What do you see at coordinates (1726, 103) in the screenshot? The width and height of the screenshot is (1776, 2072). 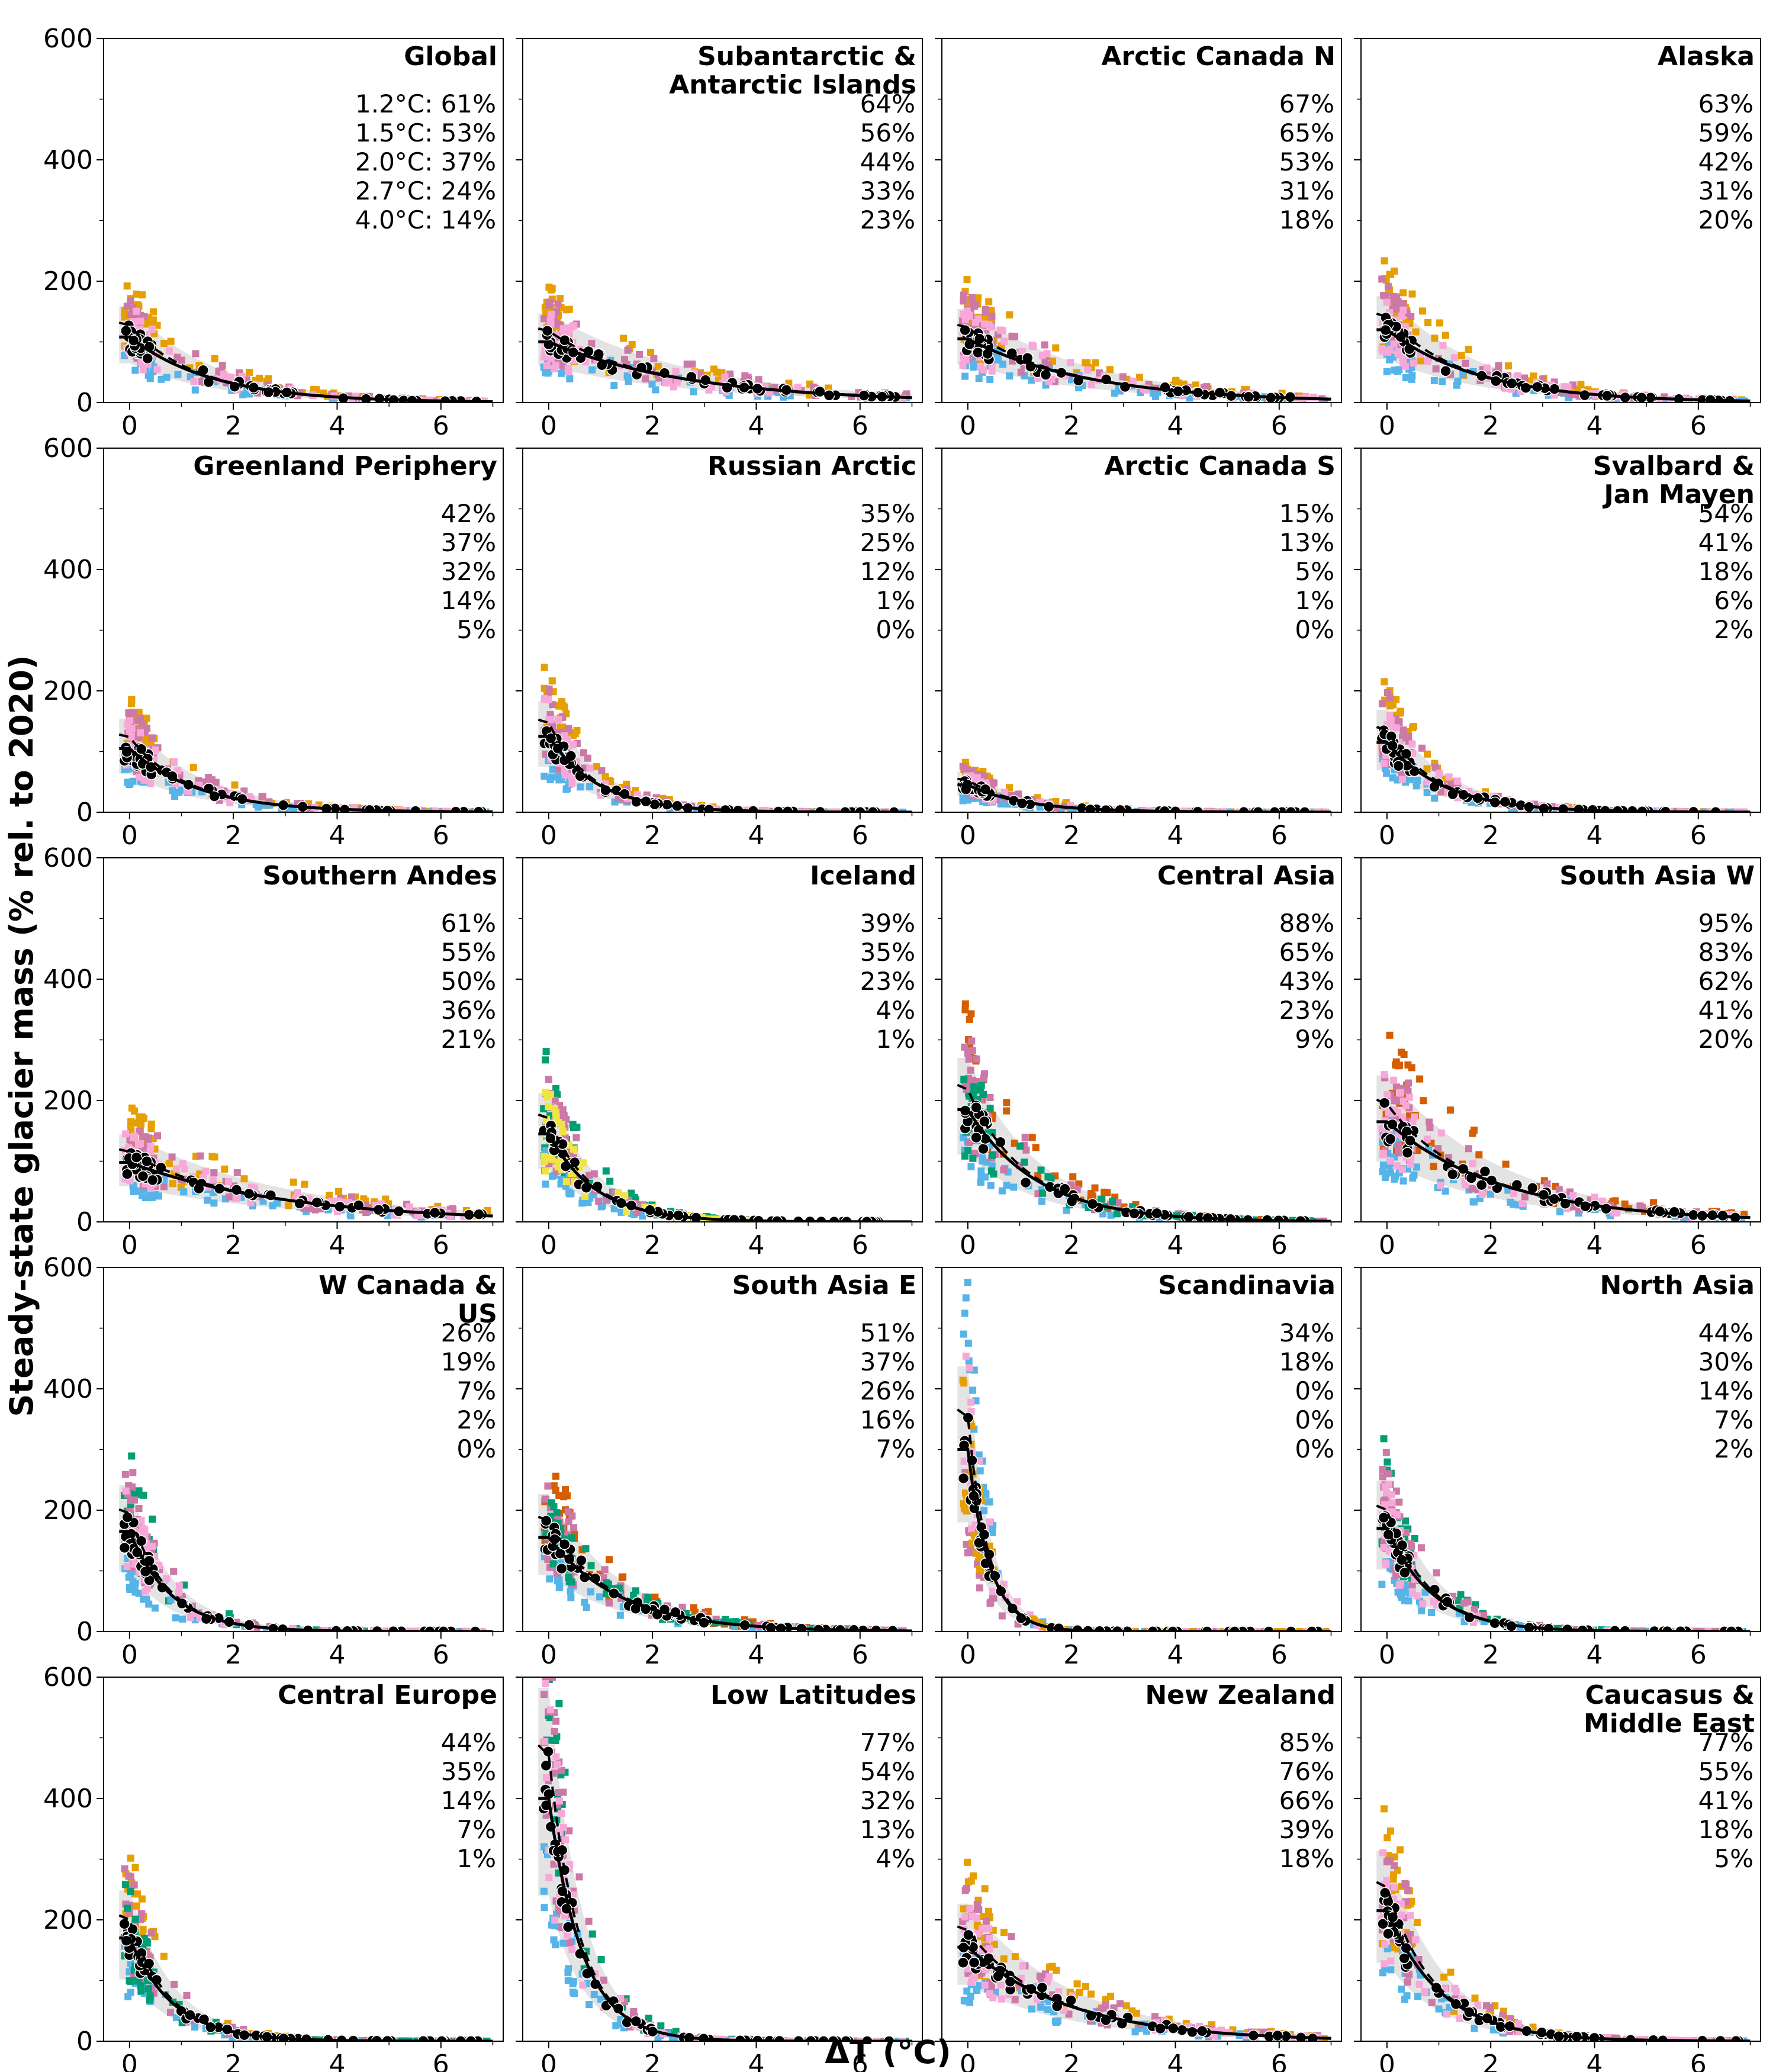 I see `warming-level-label: 63%` at bounding box center [1726, 103].